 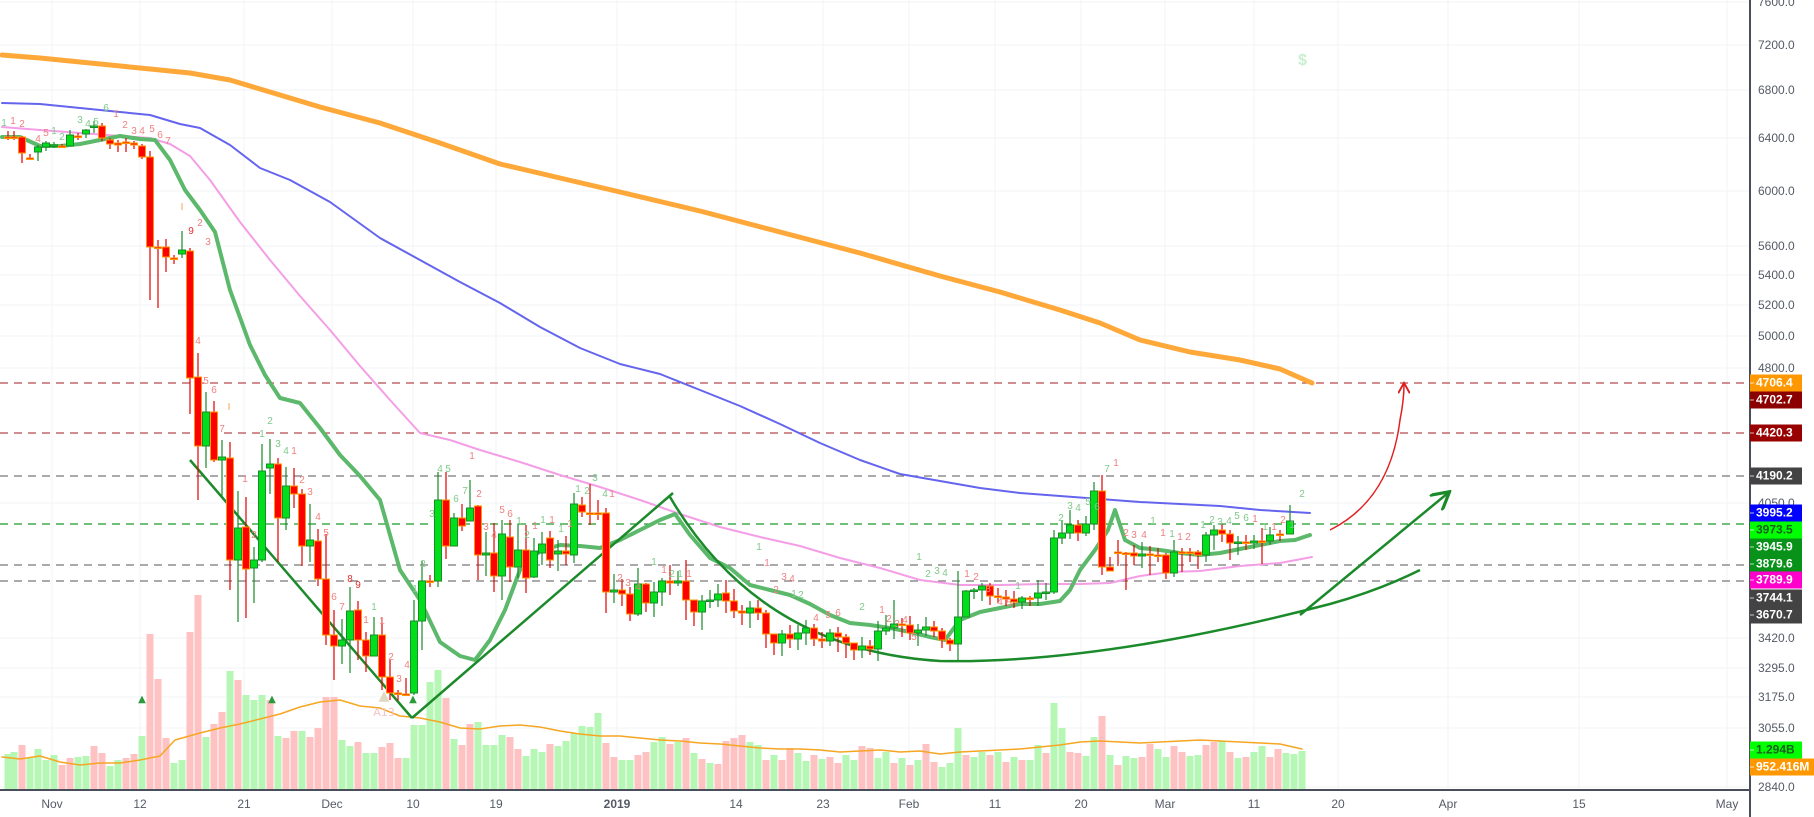 I want to click on x-tick-label: 12, so click(x=140, y=804).